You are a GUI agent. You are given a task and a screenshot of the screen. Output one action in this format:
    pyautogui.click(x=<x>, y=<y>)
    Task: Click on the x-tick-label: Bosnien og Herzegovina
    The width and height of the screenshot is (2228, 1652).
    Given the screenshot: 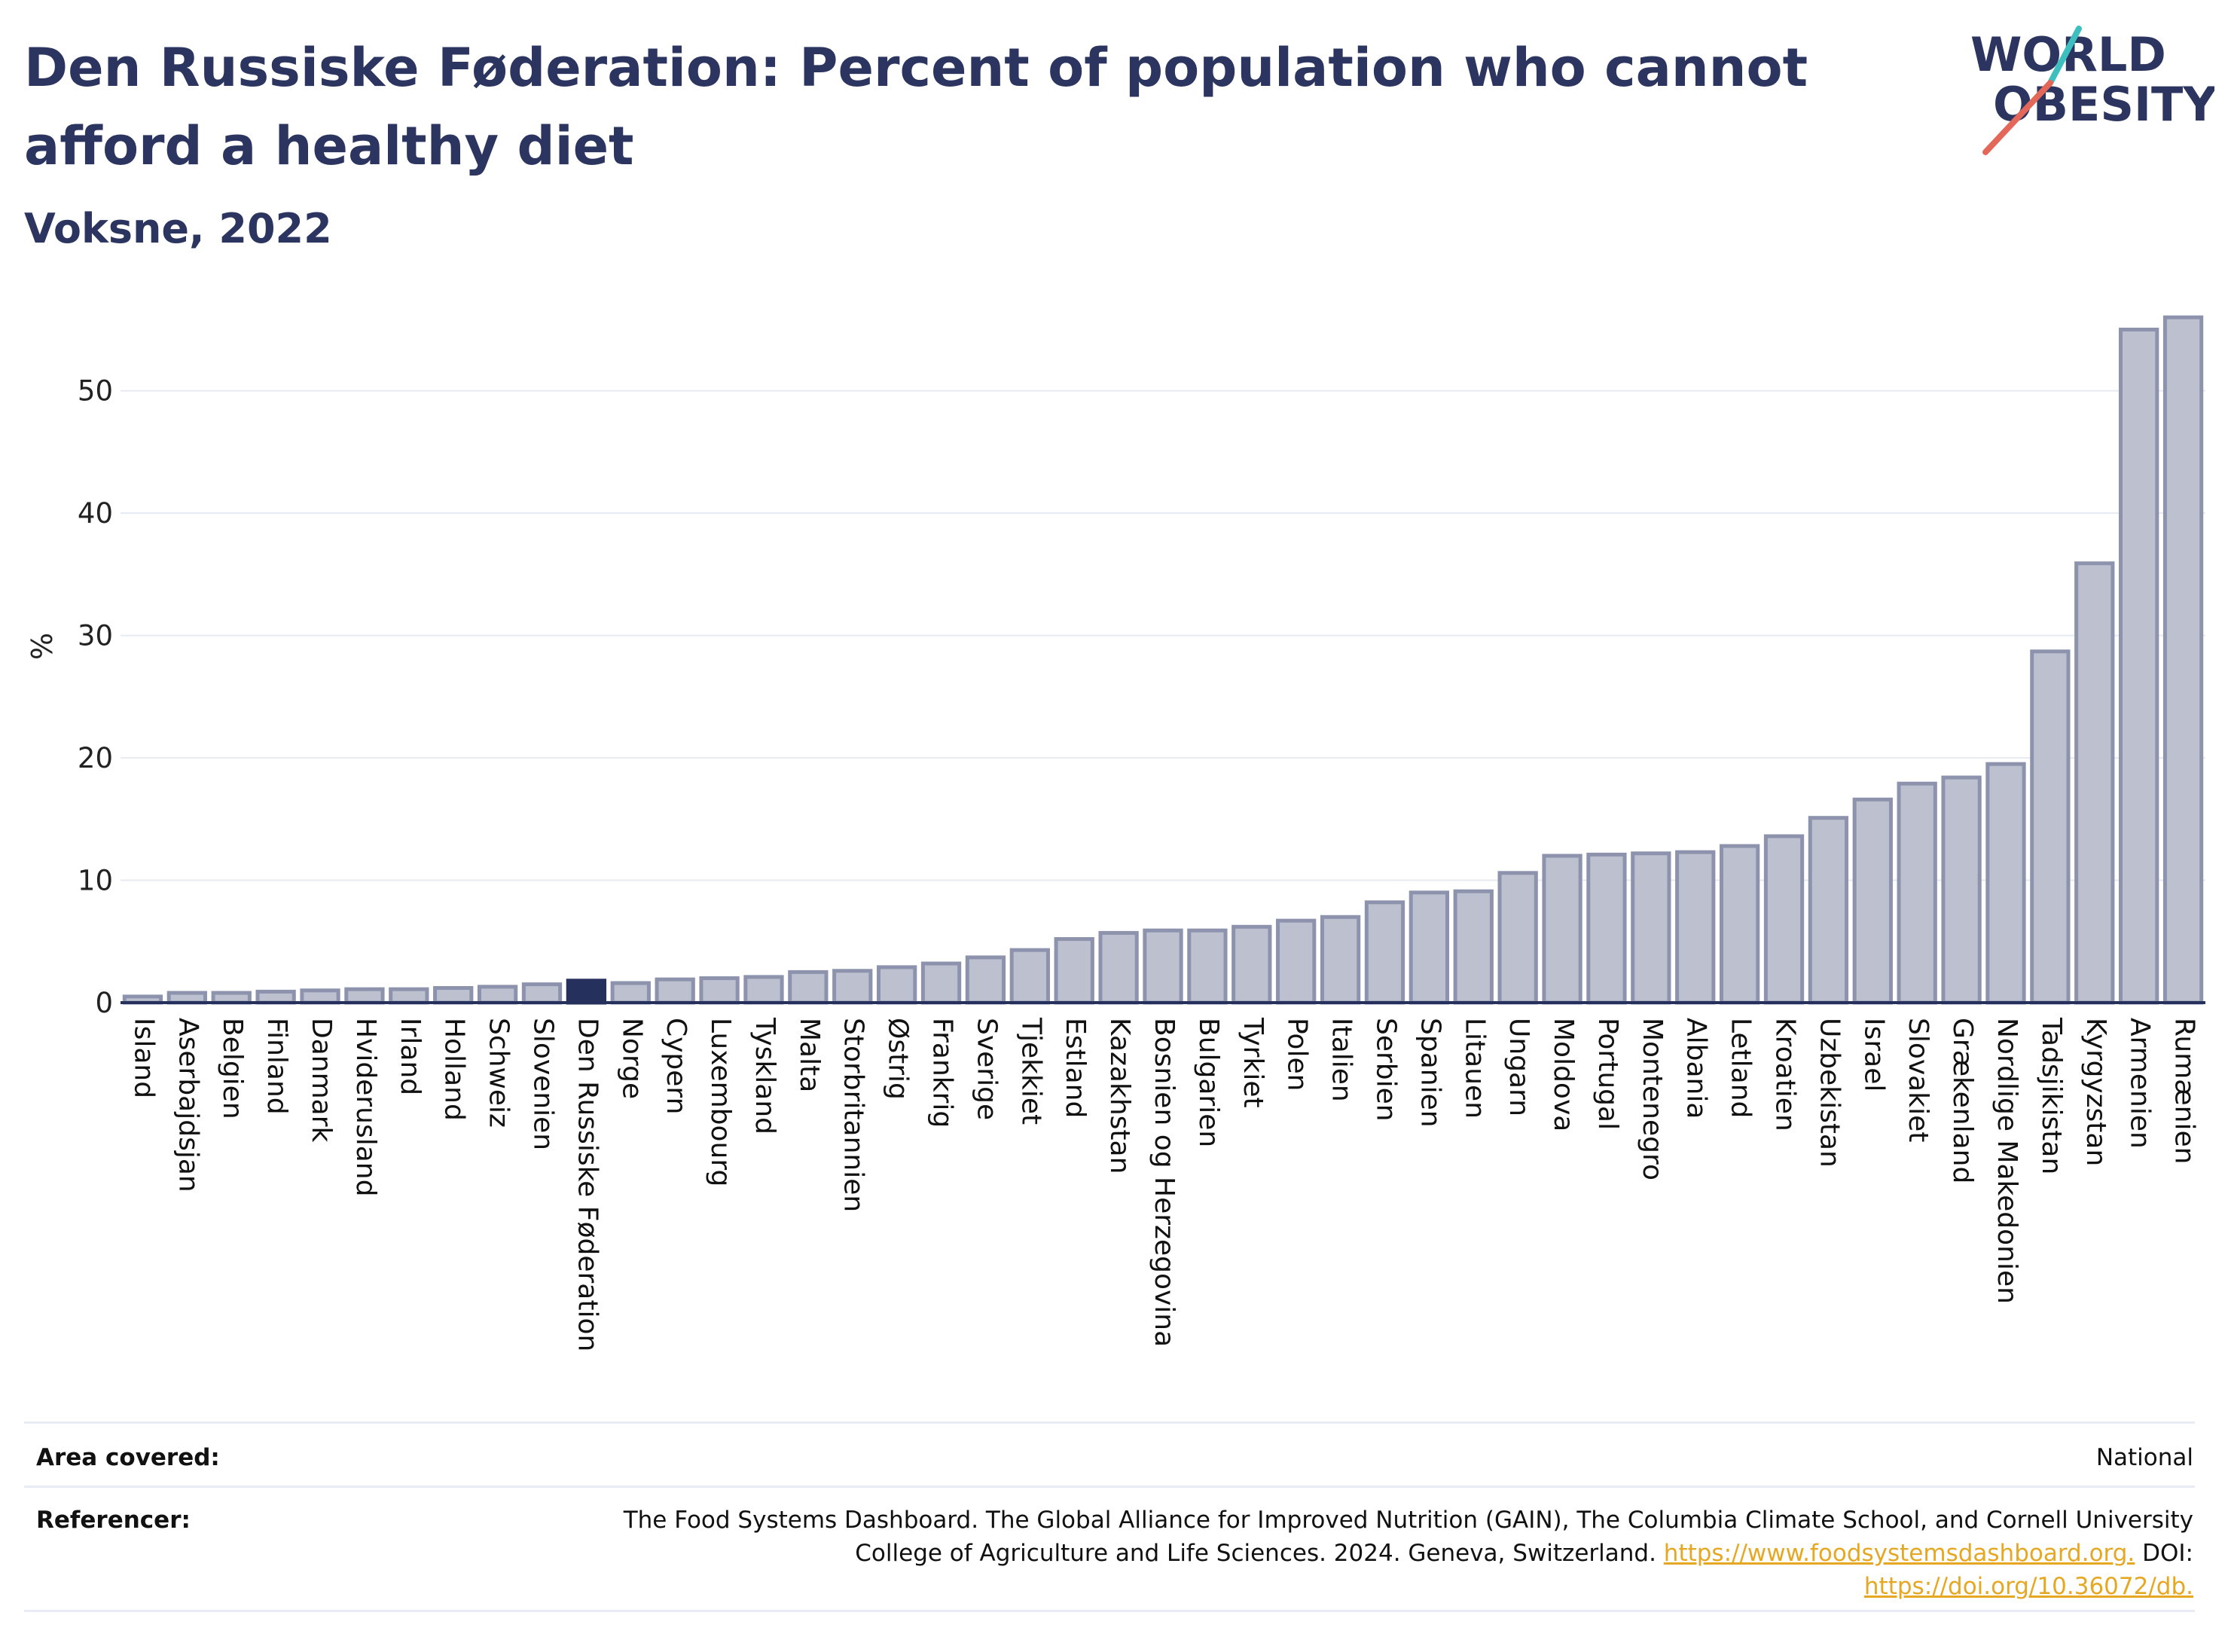 What is the action you would take?
    pyautogui.click(x=1164, y=1182)
    